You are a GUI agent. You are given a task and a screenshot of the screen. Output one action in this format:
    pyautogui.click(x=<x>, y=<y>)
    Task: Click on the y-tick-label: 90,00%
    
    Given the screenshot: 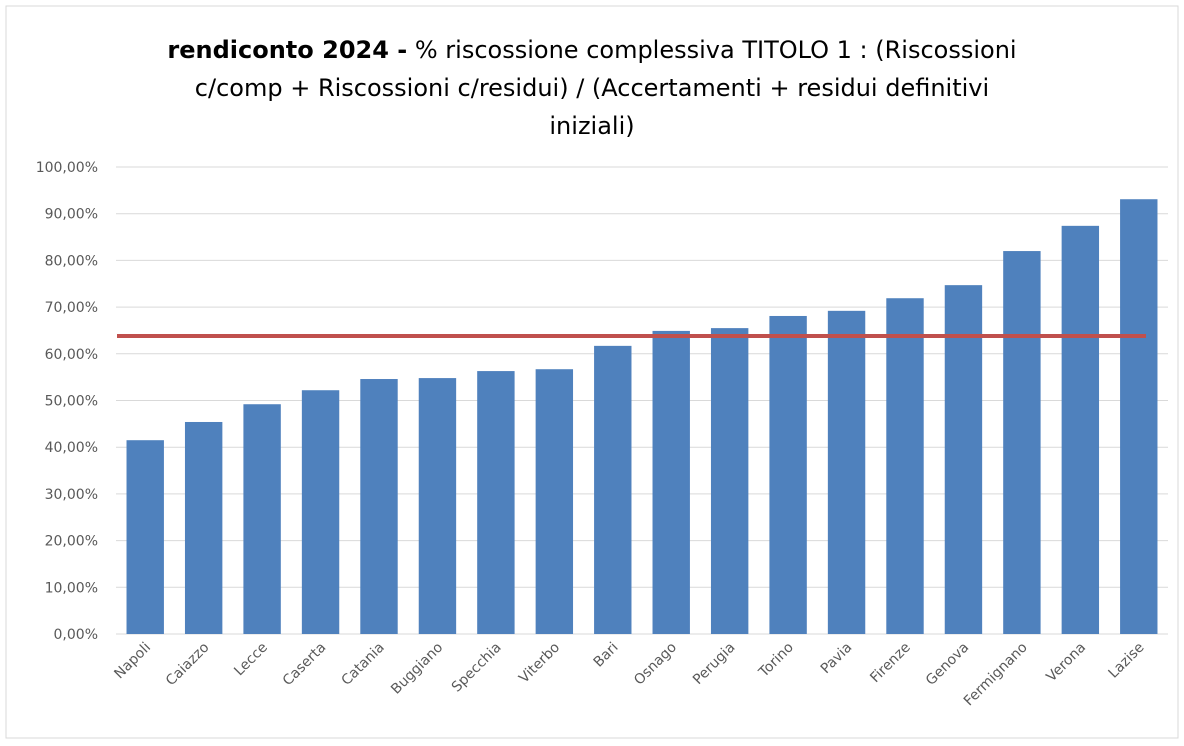 What is the action you would take?
    pyautogui.click(x=71, y=215)
    